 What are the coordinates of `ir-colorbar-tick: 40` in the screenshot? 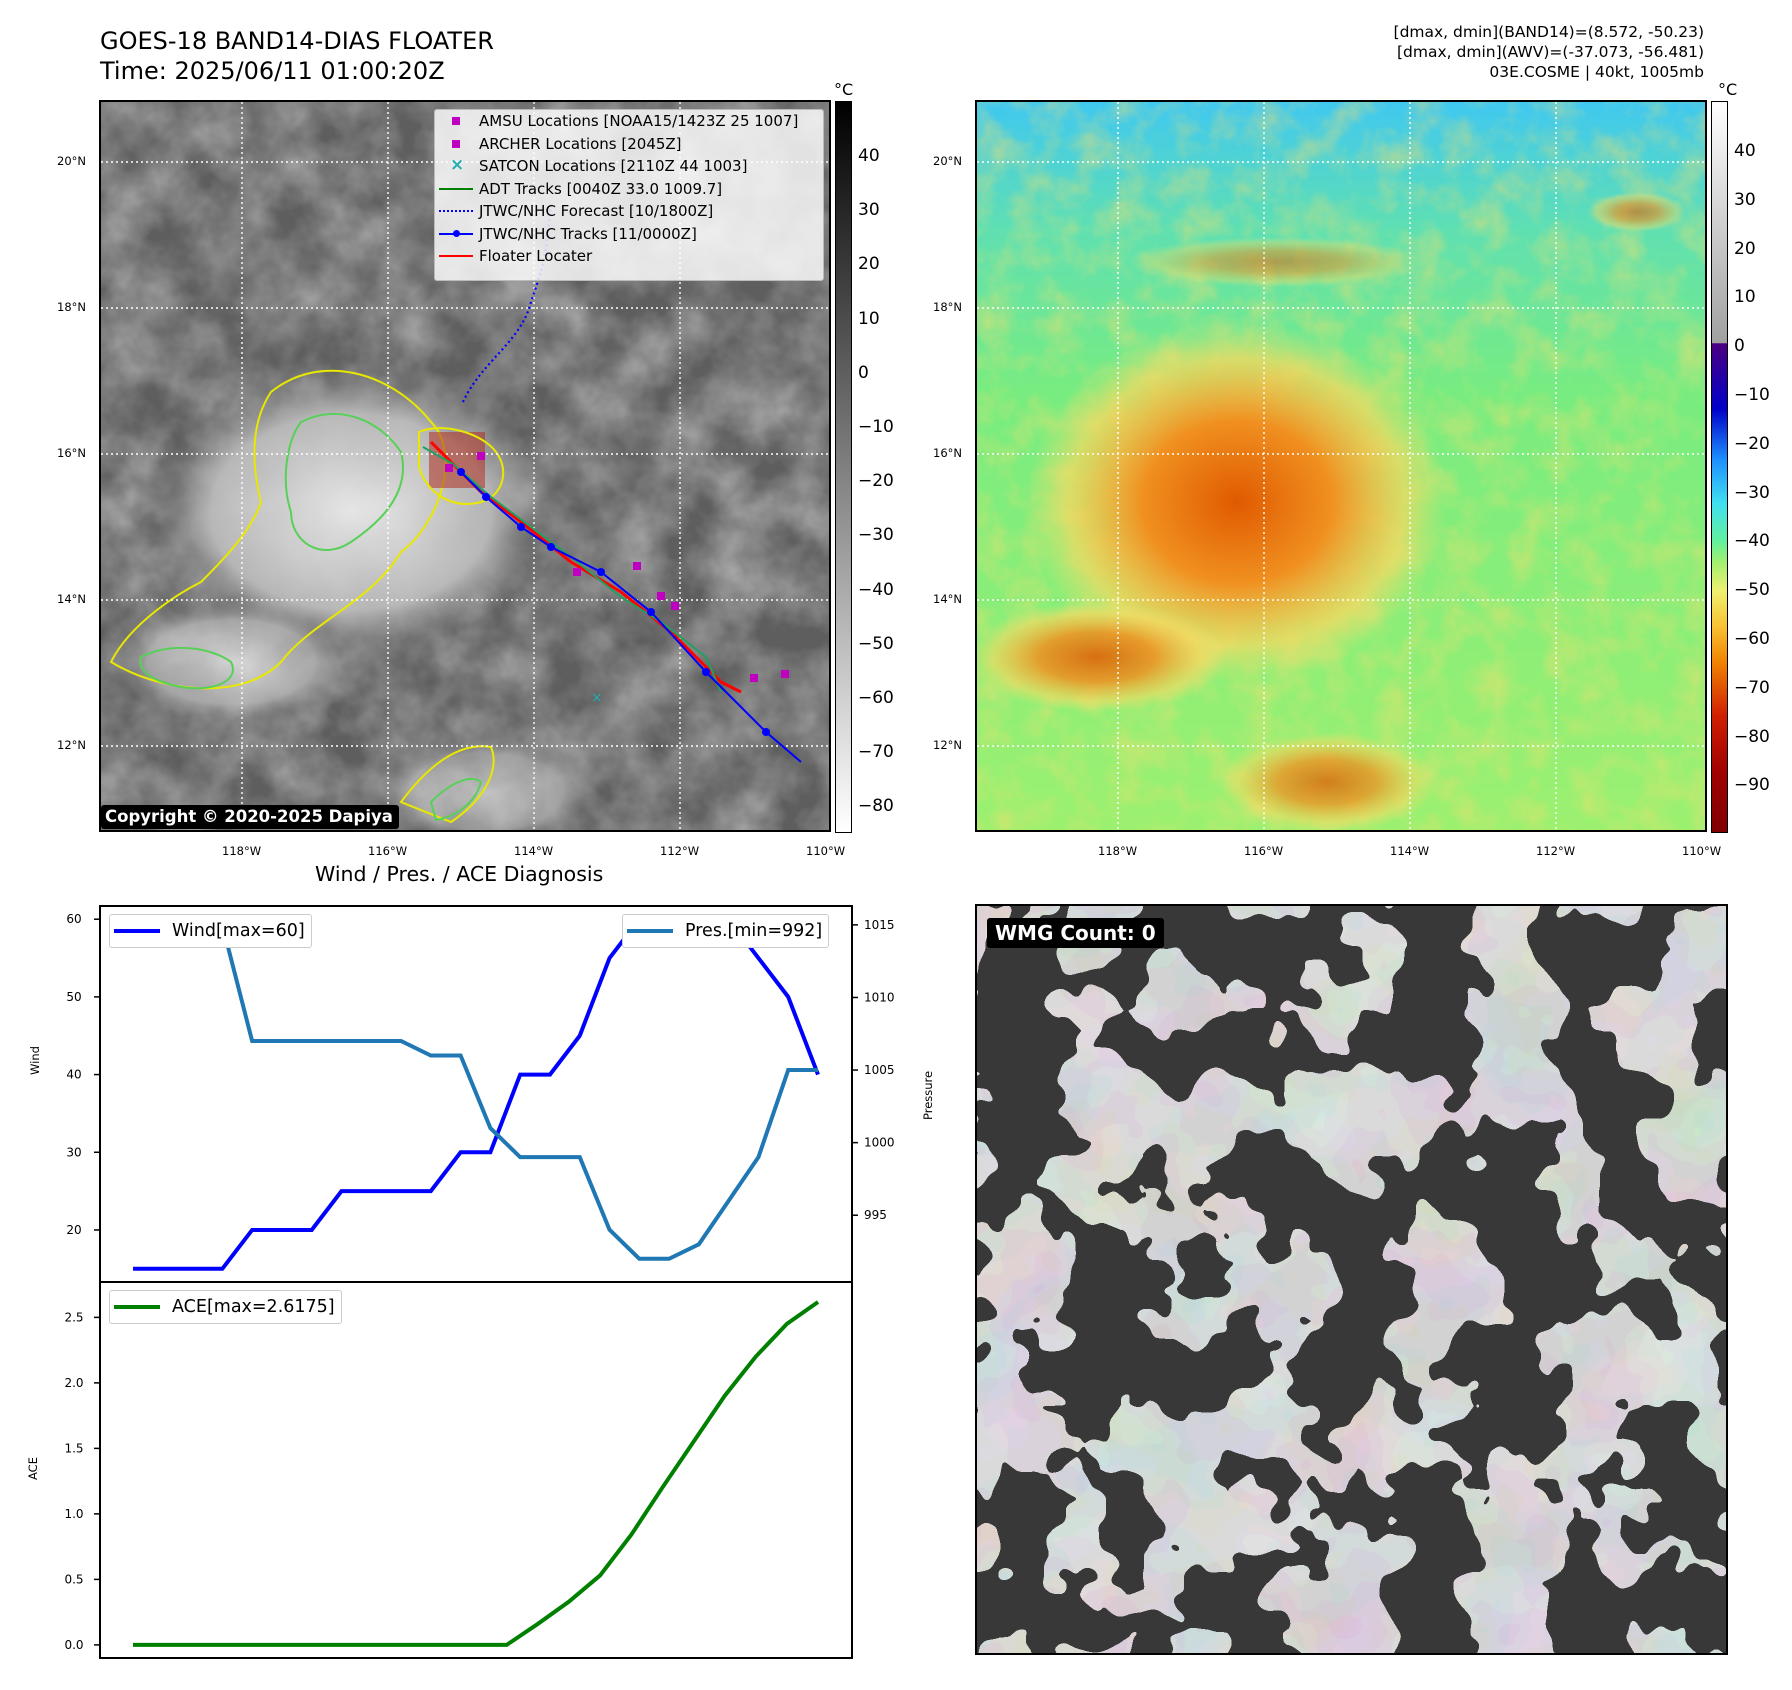 It's located at (869, 156).